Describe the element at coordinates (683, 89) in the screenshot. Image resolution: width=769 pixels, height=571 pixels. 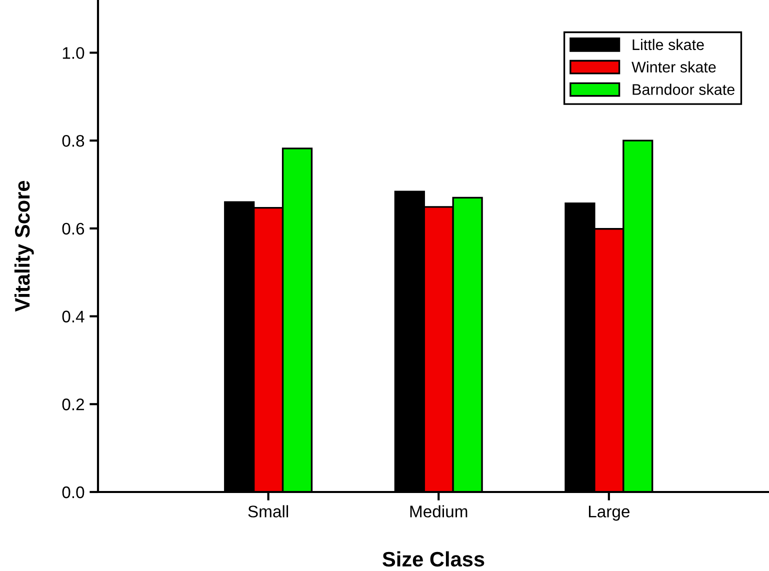
I see `legend-label: Barndoor skate` at that location.